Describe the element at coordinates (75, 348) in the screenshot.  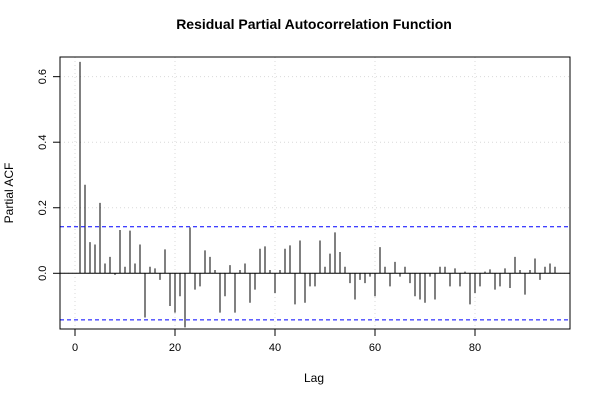
I see `x-tick-label-0: 0` at that location.